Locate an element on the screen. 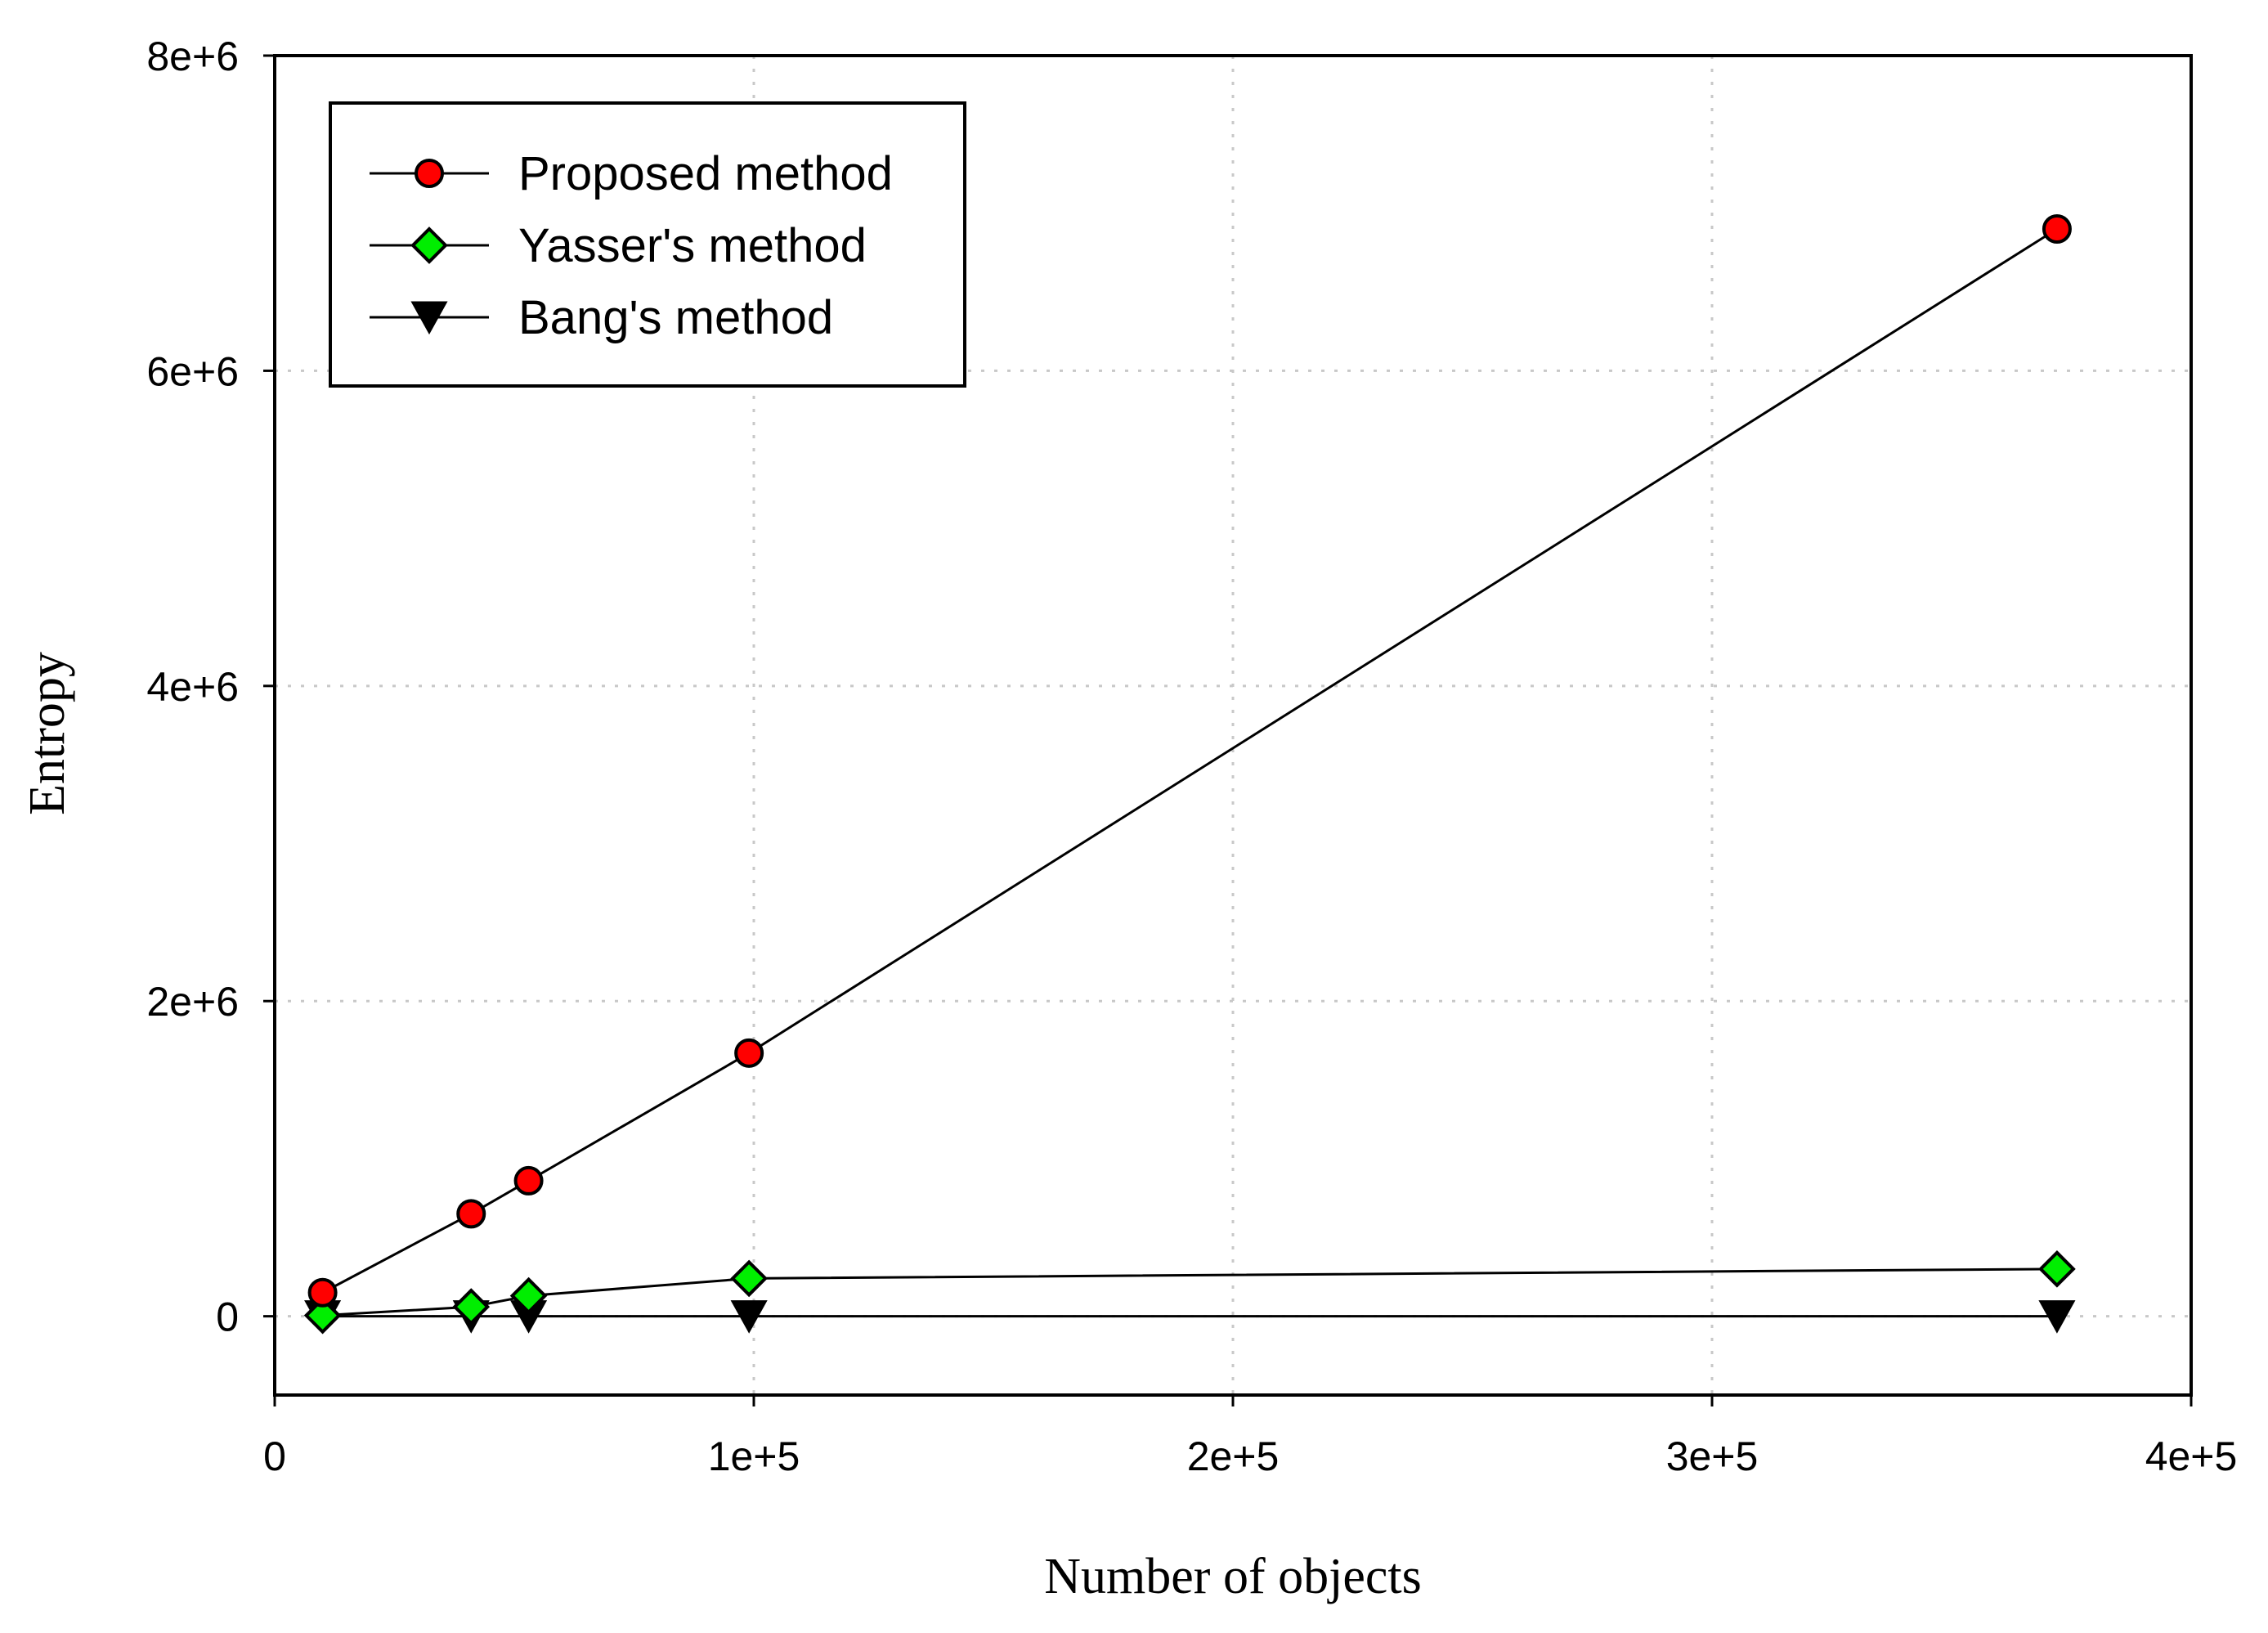 Image resolution: width=2268 pixels, height=1633 pixels. legend-item-yasser-s-method: Yasser's method is located at coordinates (618, 246).